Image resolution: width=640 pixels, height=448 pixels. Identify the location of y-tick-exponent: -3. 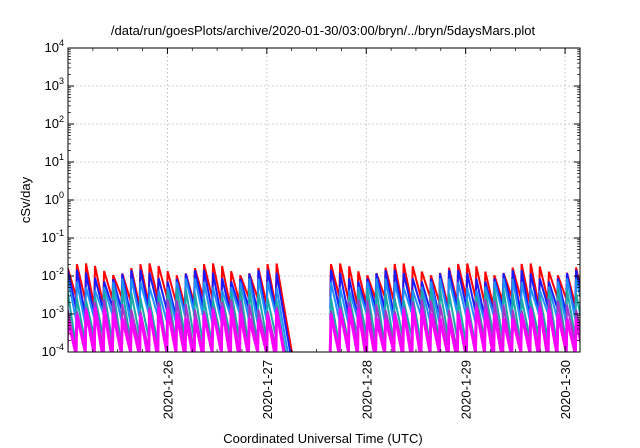
(60, 309).